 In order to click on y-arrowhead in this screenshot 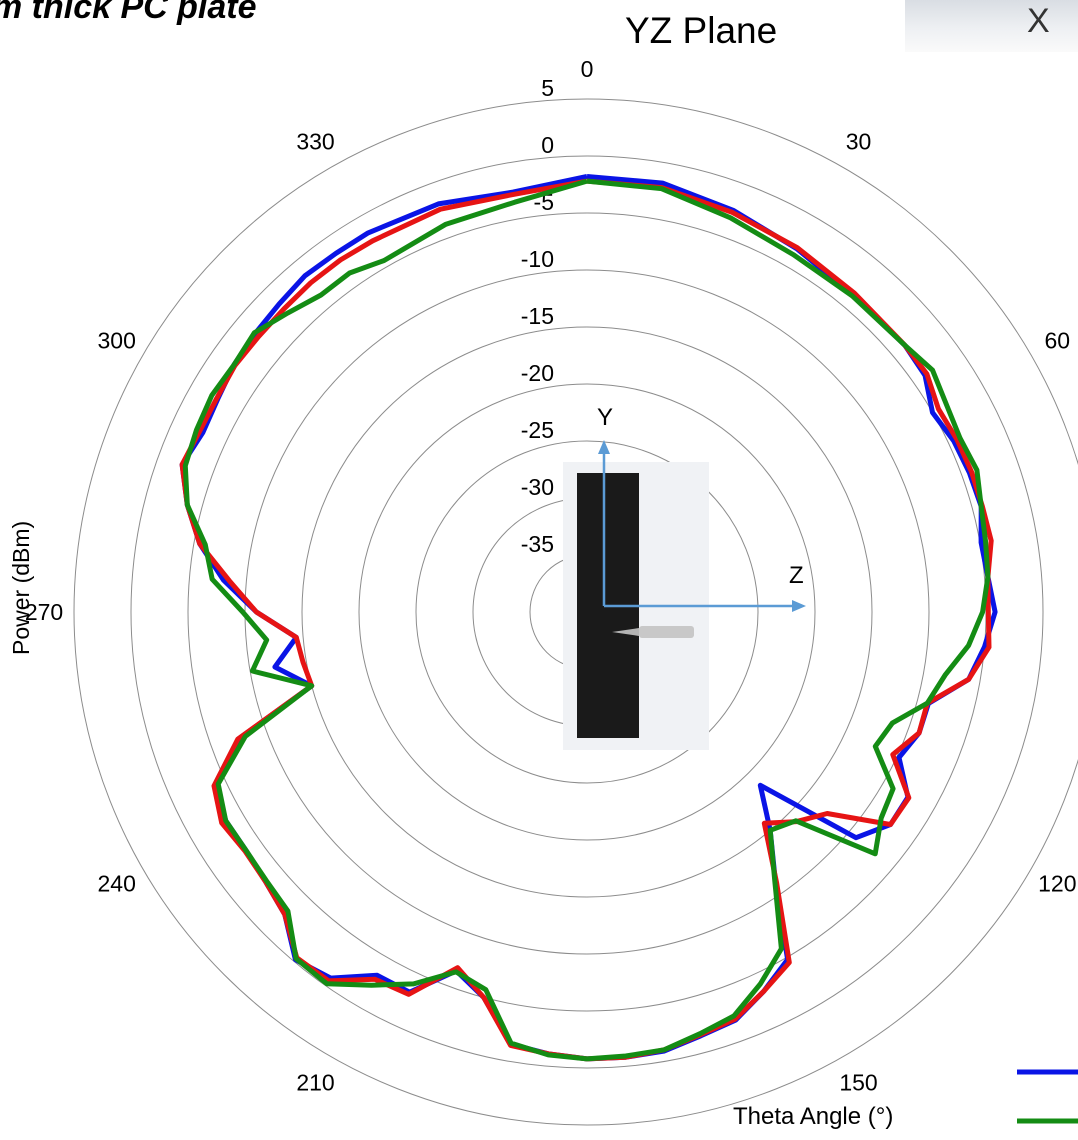, I will do `click(604, 447)`.